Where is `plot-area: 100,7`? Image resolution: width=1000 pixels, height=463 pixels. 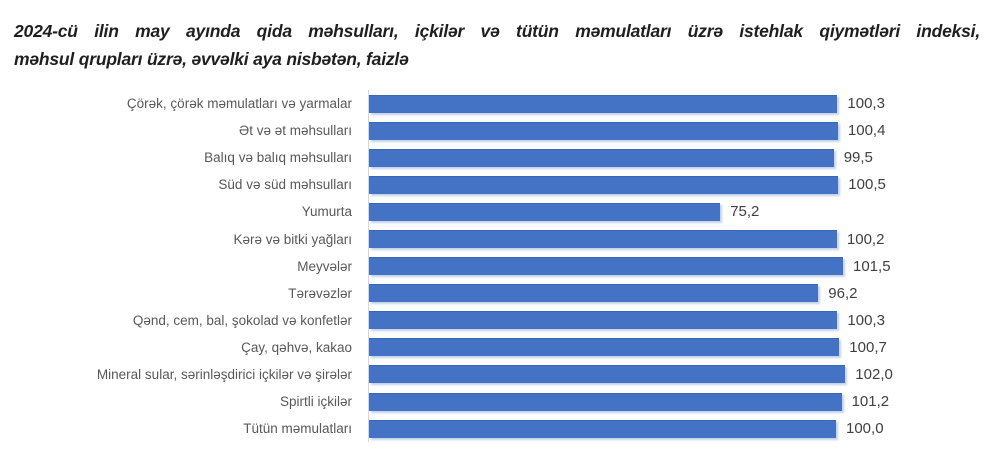
plot-area: 100,7 is located at coordinates (684, 347).